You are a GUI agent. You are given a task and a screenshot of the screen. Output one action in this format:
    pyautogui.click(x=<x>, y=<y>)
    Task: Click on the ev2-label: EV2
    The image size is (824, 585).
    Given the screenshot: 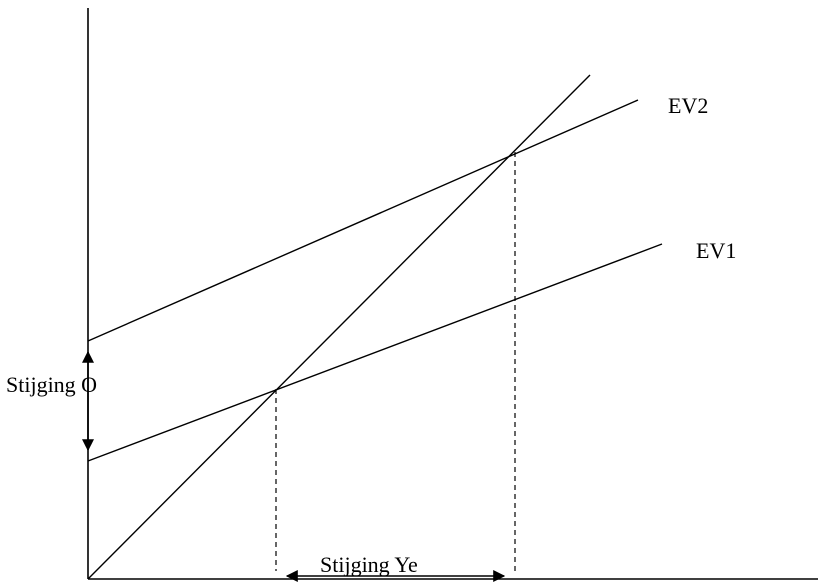 What is the action you would take?
    pyautogui.click(x=688, y=105)
    